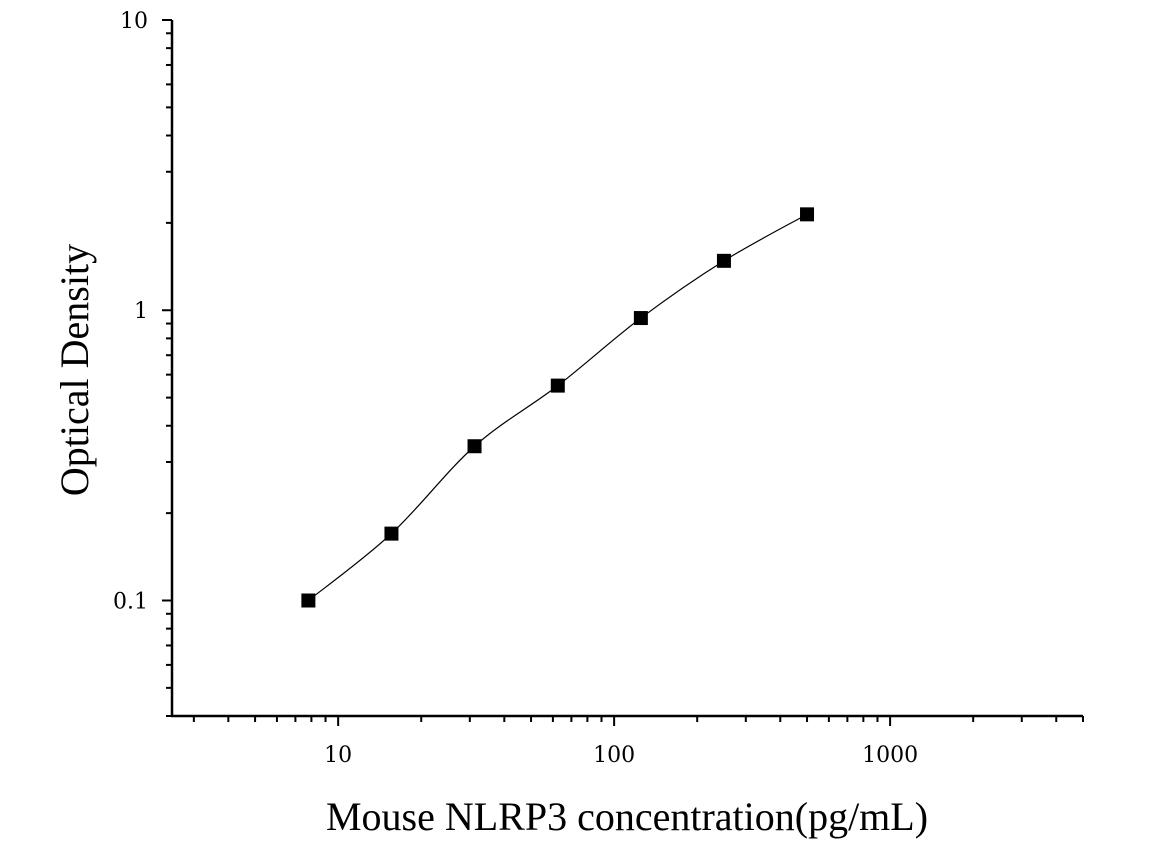 Image resolution: width=1163 pixels, height=850 pixels. I want to click on y-tick-label: 0.1, so click(130, 601).